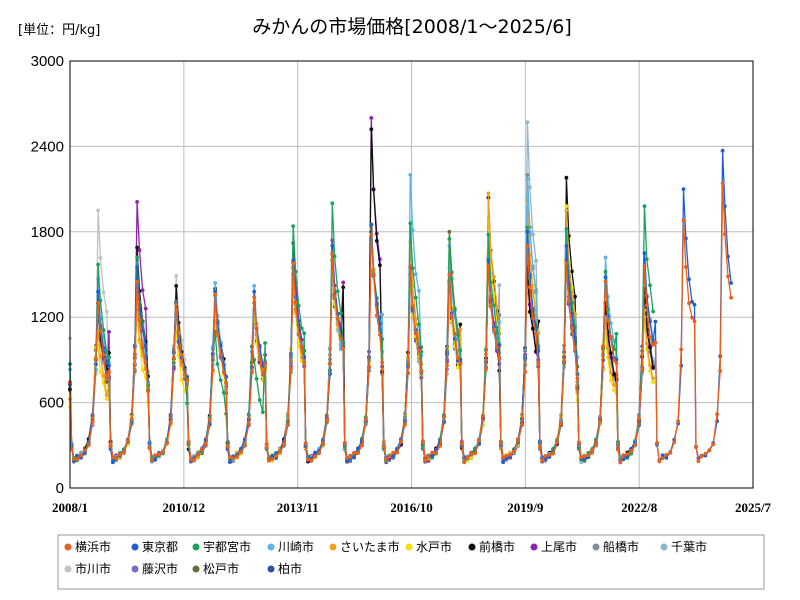  Describe the element at coordinates (411, 562) in the screenshot. I see `legend-box` at that location.